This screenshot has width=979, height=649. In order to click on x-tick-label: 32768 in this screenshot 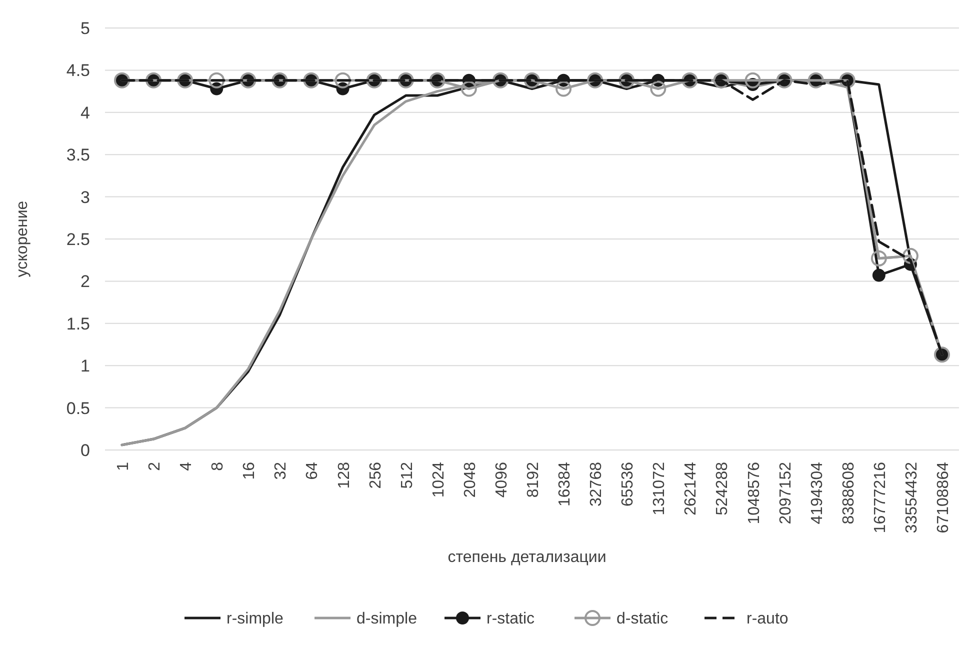, I will do `click(597, 484)`.